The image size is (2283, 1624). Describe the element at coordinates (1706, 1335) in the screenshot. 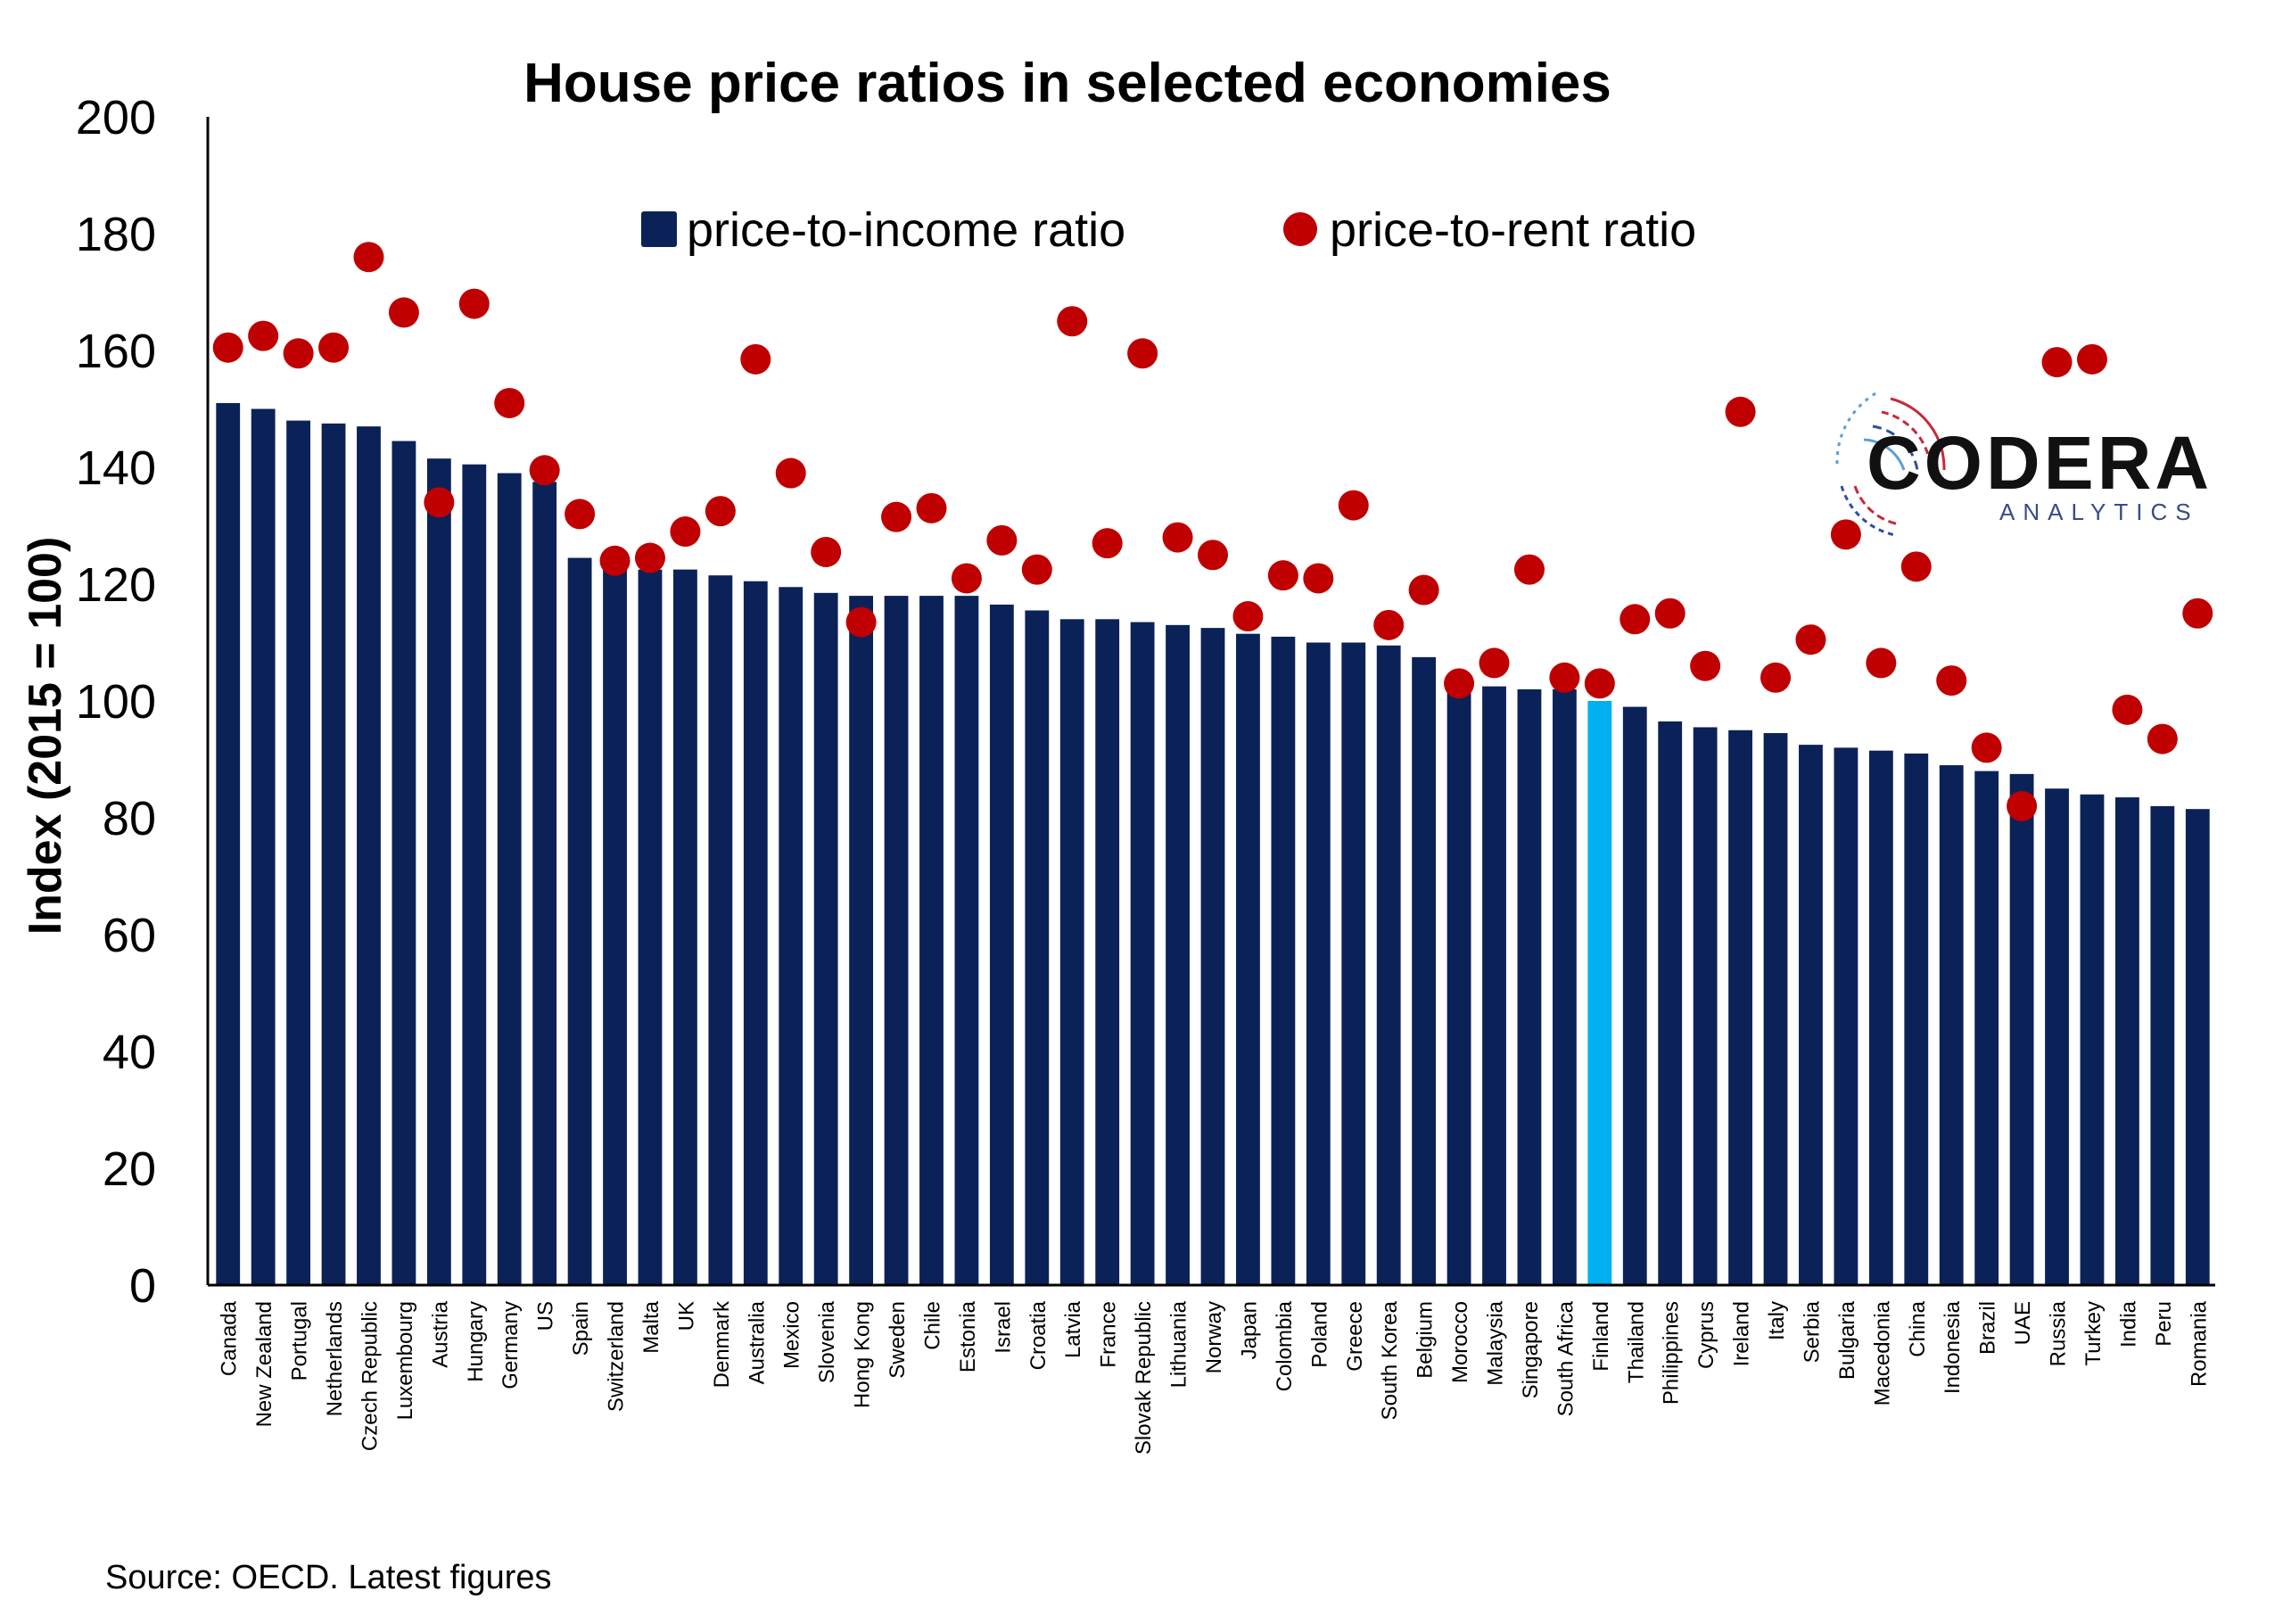

I see `x-tick-label: Cyprus` at that location.